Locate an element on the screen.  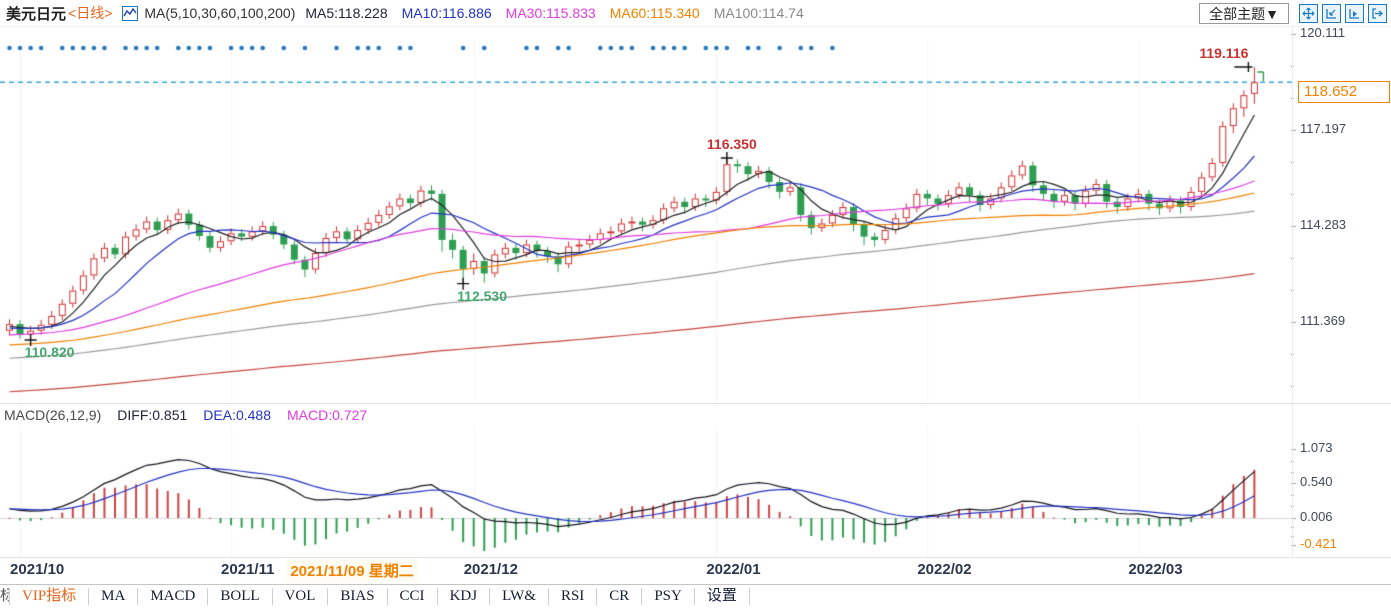
indicator-tab-psy: PSY is located at coordinates (668, 596).